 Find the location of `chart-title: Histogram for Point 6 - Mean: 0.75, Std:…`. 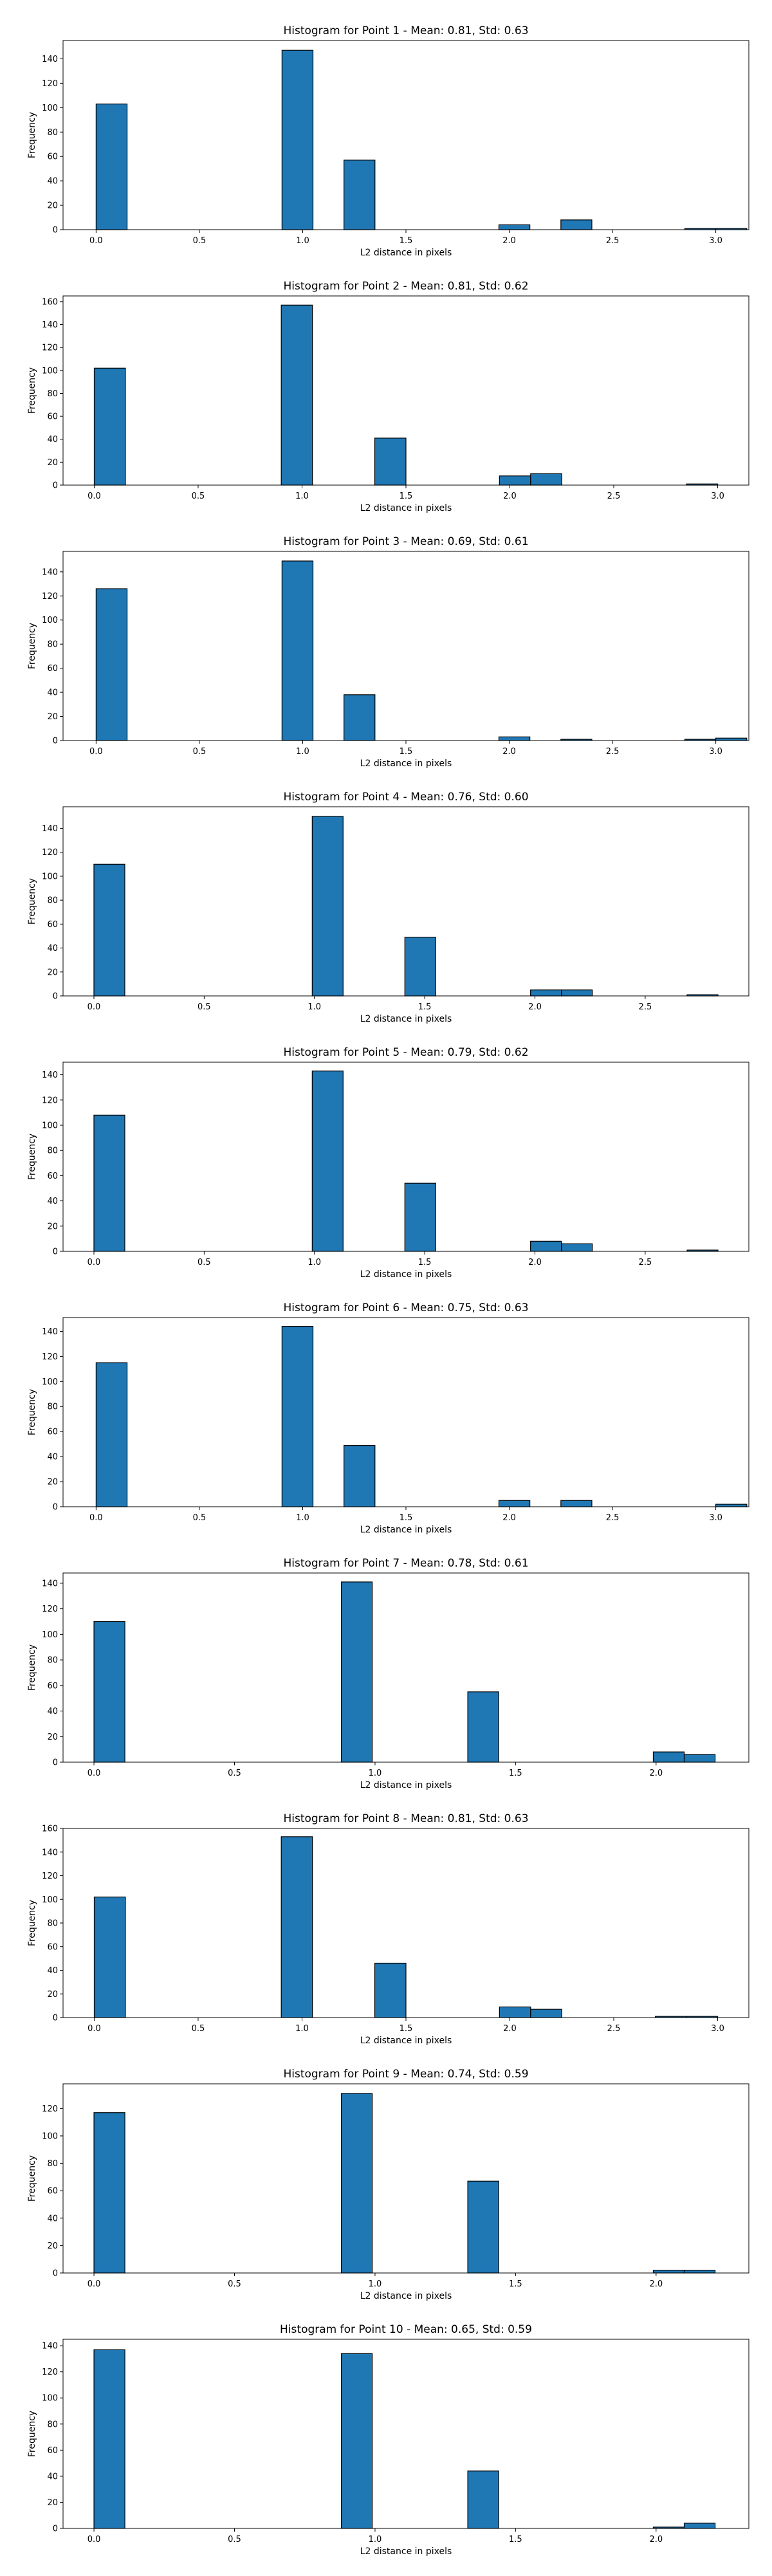

chart-title: Histogram for Point 6 - Mean: 0.75, Std:… is located at coordinates (405, 1308).